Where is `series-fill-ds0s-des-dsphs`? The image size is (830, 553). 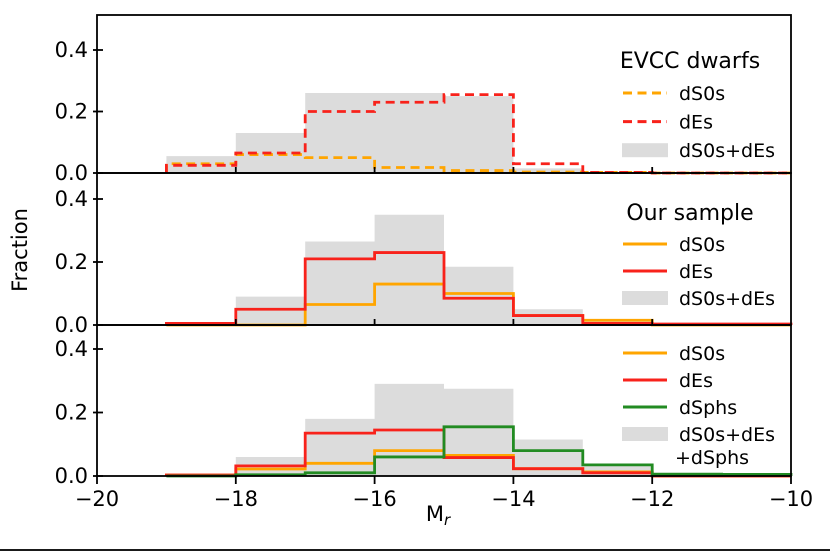 series-fill-ds0s-des-dsphs is located at coordinates (478, 429).